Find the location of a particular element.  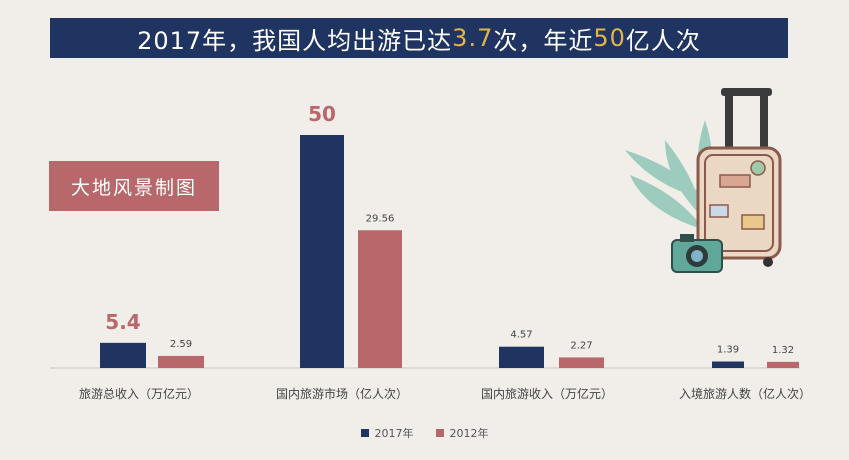

data-label-2017-cat2: 50 is located at coordinates (322, 114).